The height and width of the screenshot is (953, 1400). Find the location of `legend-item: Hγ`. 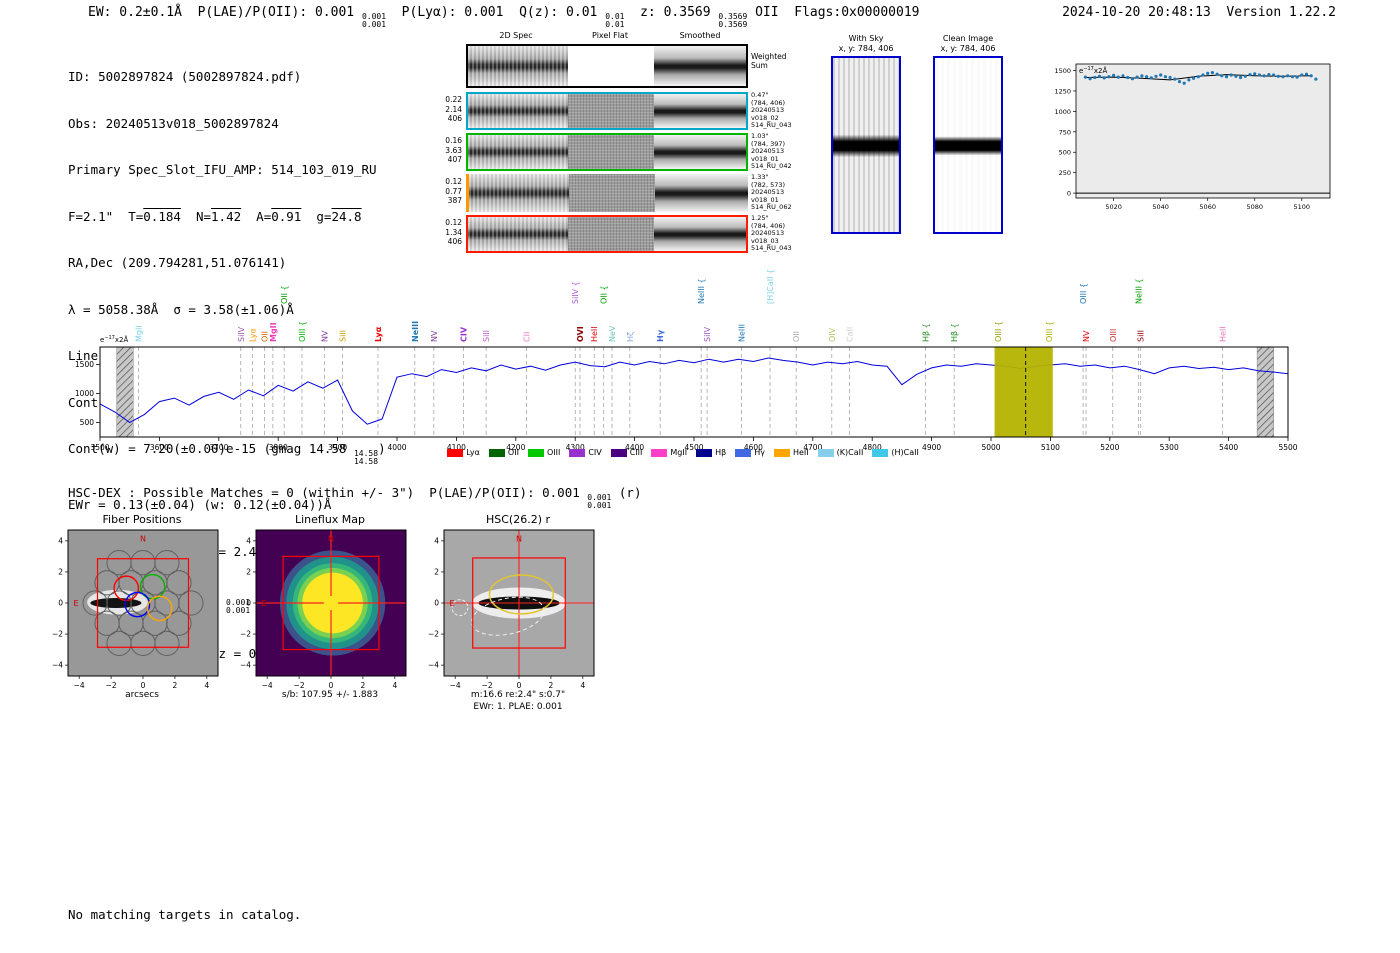

legend-item: Hγ is located at coordinates (750, 452).